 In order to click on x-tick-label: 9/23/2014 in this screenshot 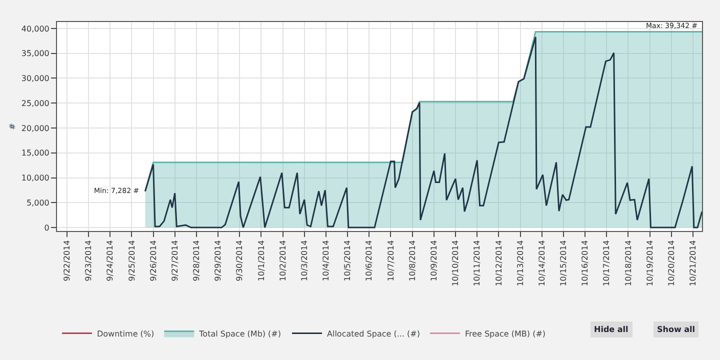, I will do `click(89, 261)`.